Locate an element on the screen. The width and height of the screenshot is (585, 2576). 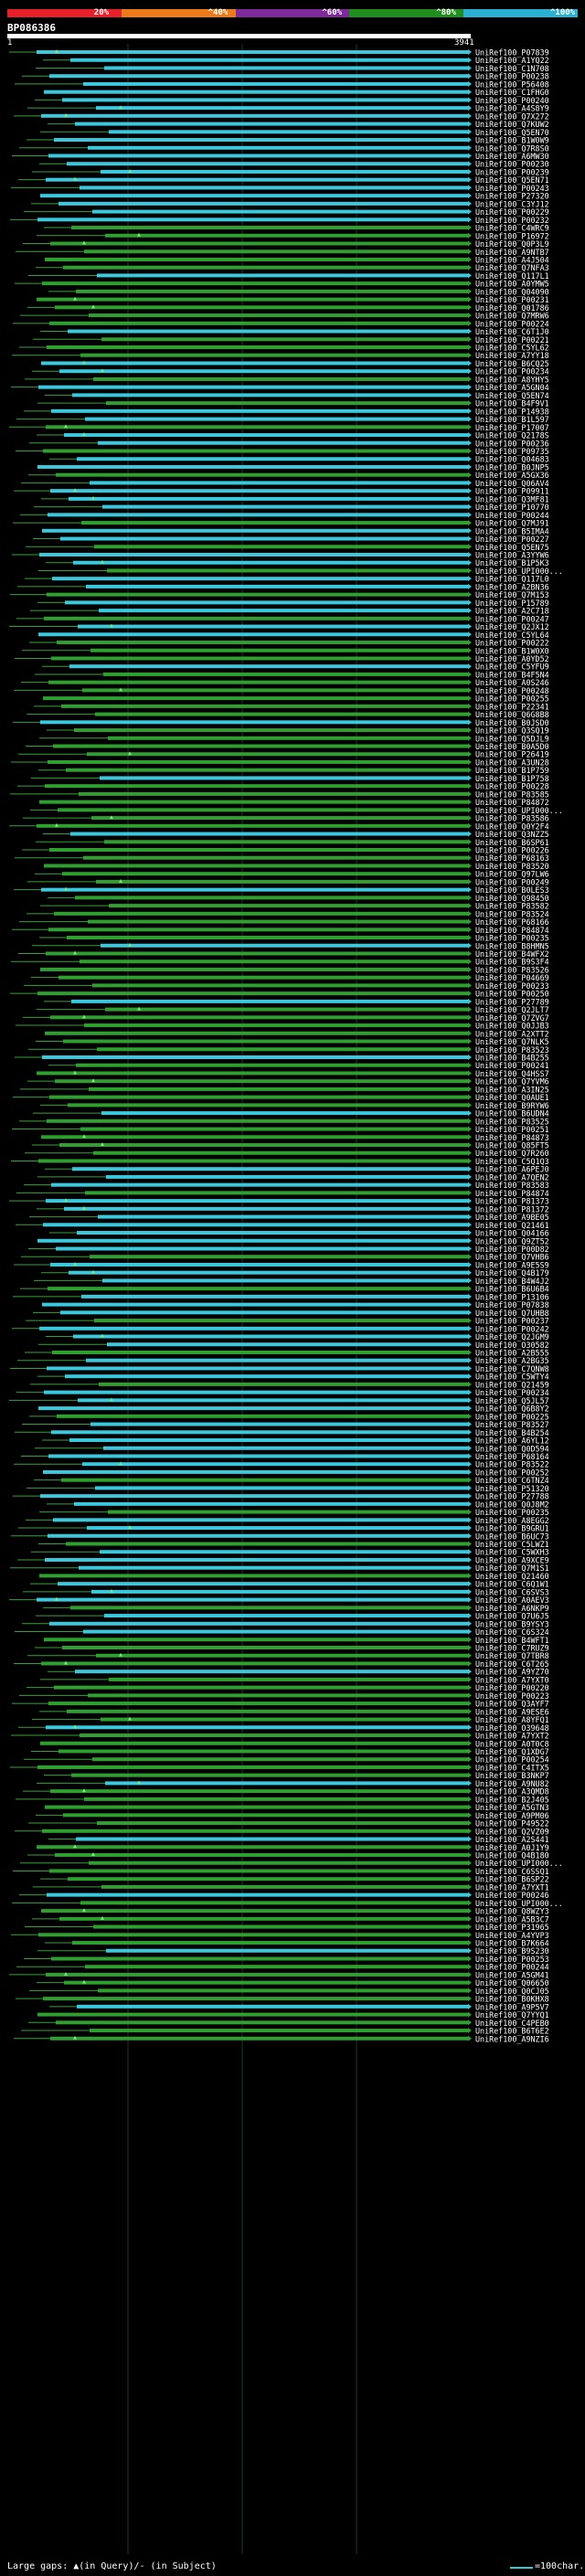
hit-label: UniRef100_P00255 is located at coordinates (512, 699).